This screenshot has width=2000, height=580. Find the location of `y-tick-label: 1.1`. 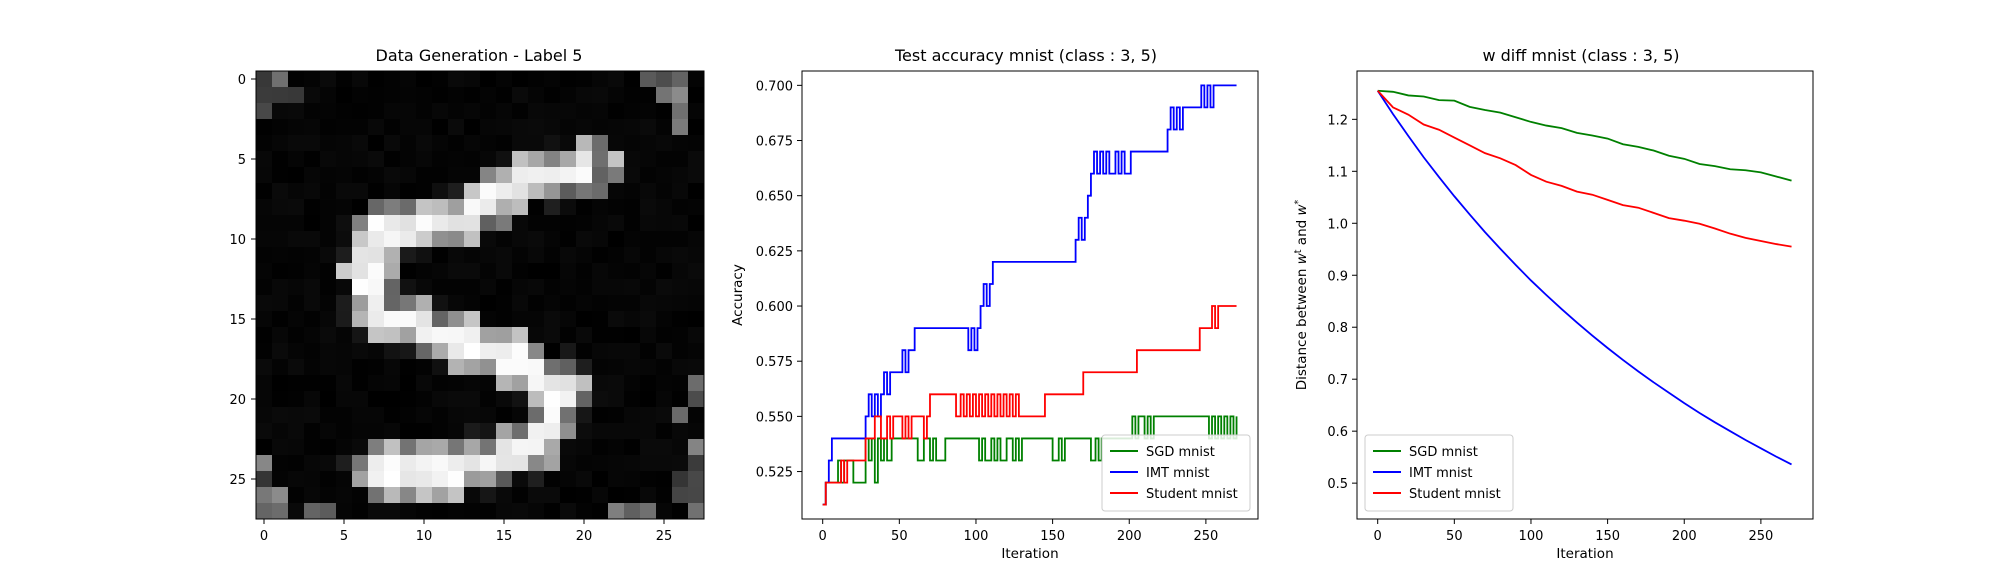

y-tick-label: 1.1 is located at coordinates (1337, 172).